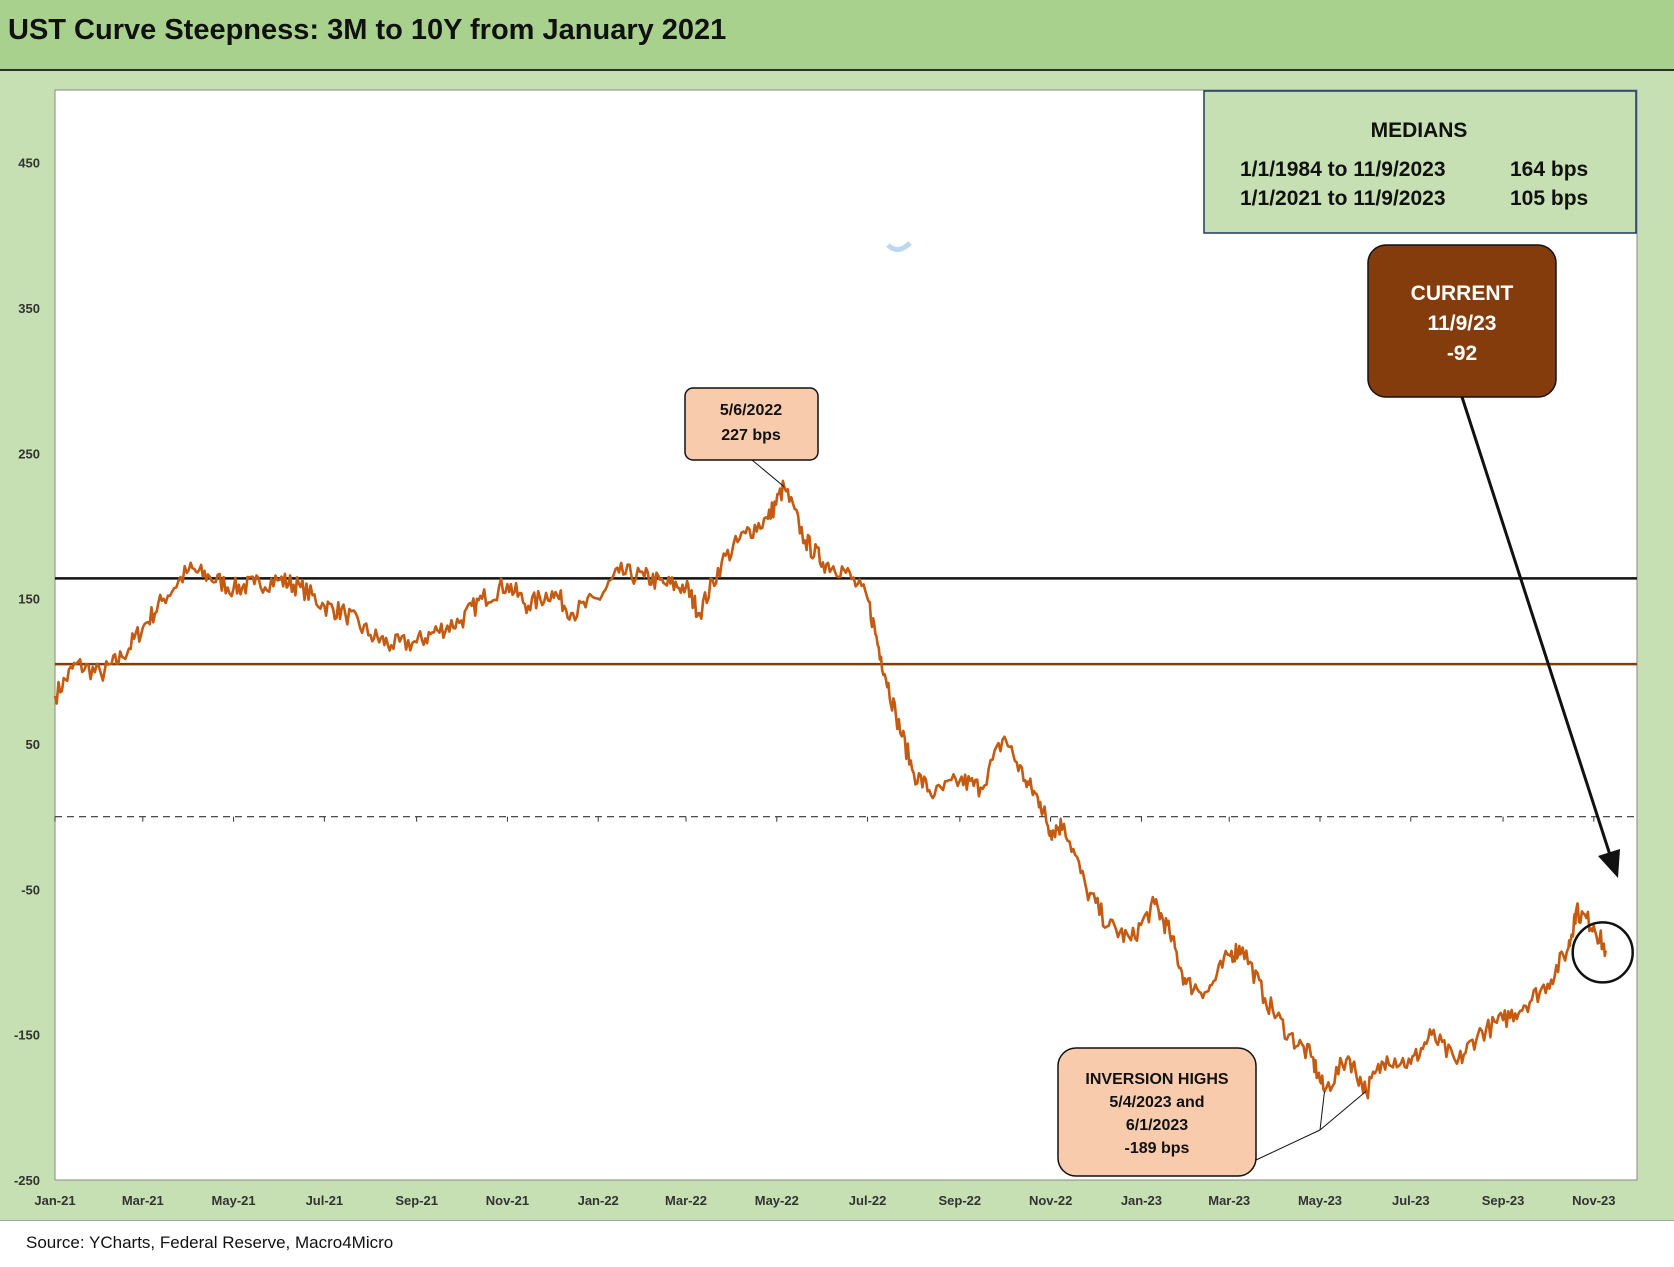 This screenshot has width=1674, height=1267. Describe the element at coordinates (1540, 637) in the screenshot. I see `current-arrow` at that location.